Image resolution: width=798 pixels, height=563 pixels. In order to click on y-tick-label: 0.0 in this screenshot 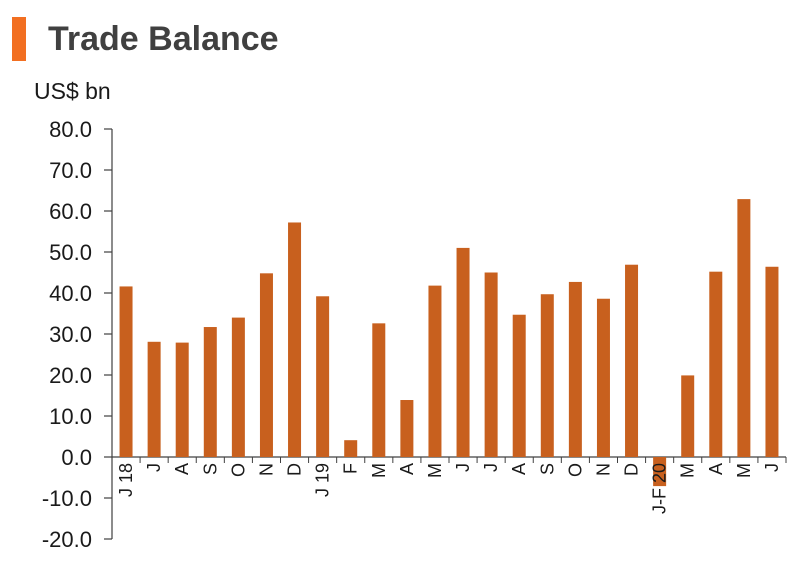, I will do `click(76, 457)`.